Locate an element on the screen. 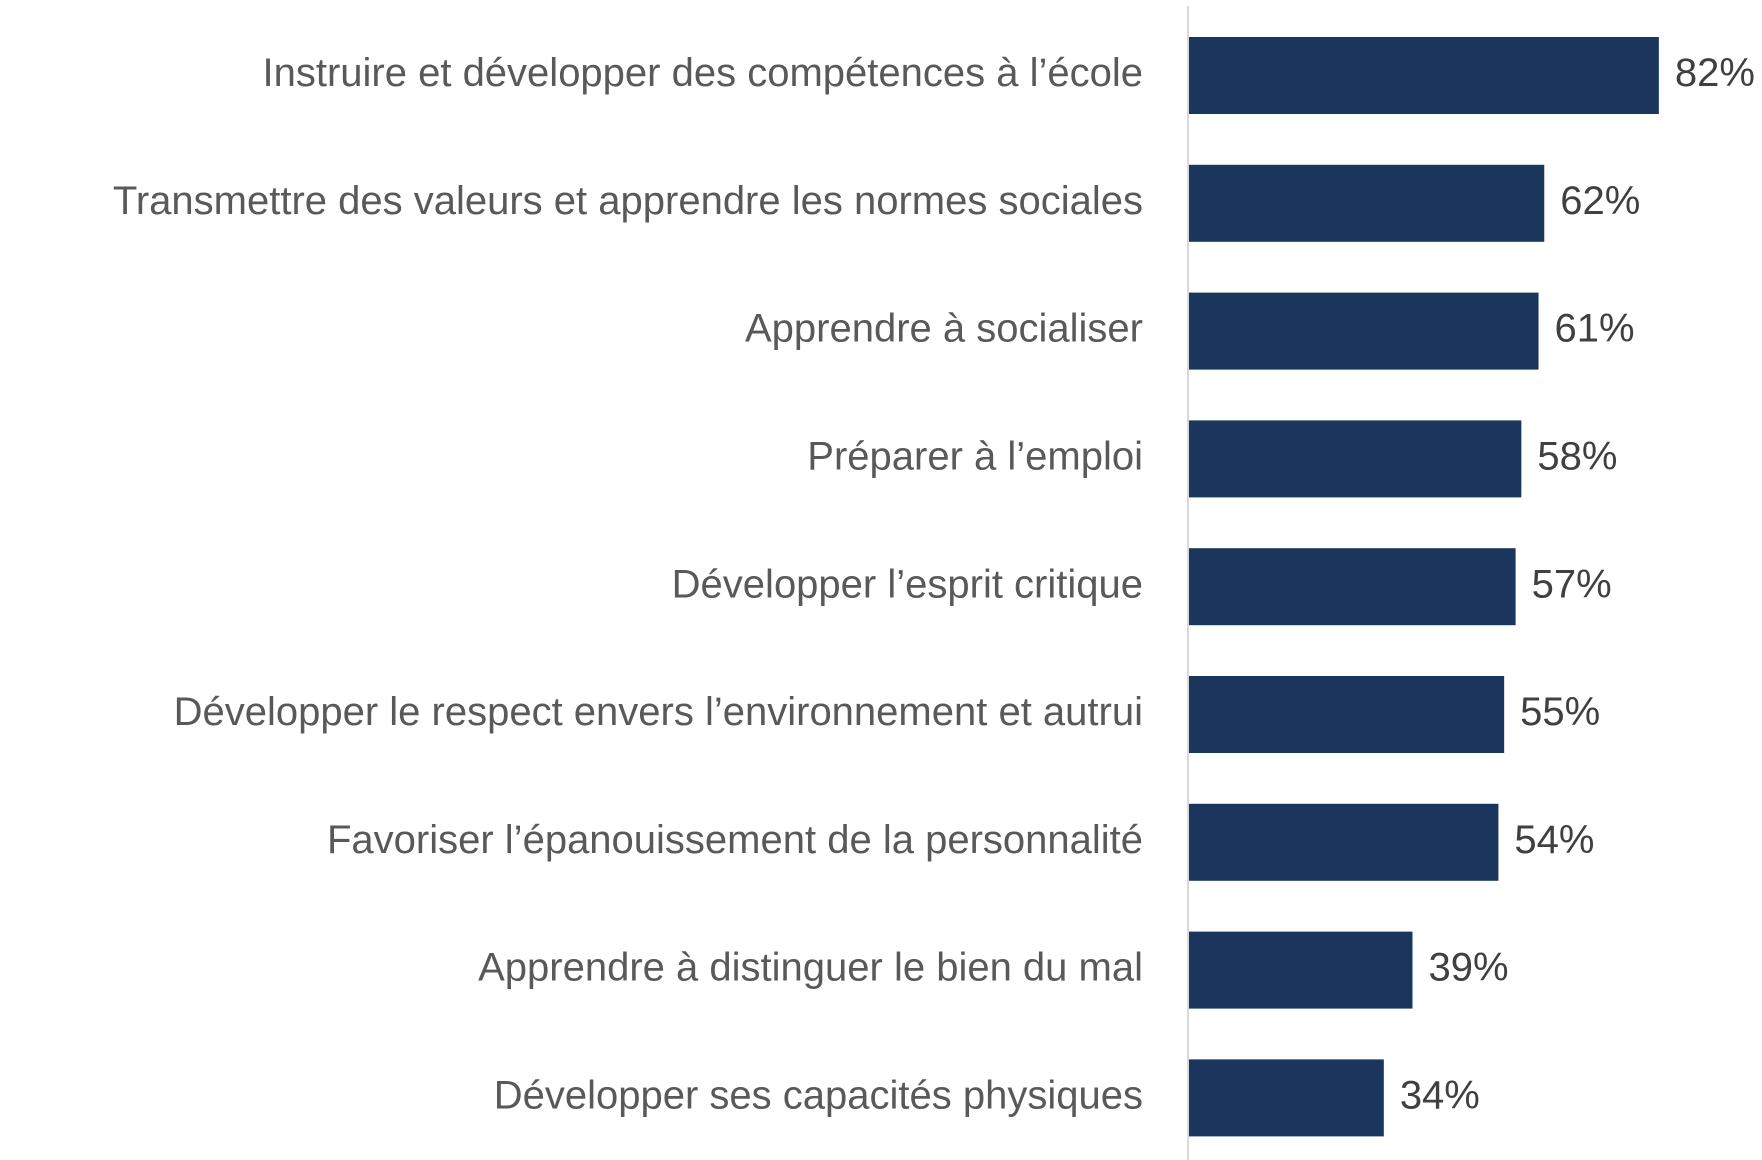 This screenshot has width=1762, height=1160. category-label: Apprendre à socialiser is located at coordinates (944, 329).